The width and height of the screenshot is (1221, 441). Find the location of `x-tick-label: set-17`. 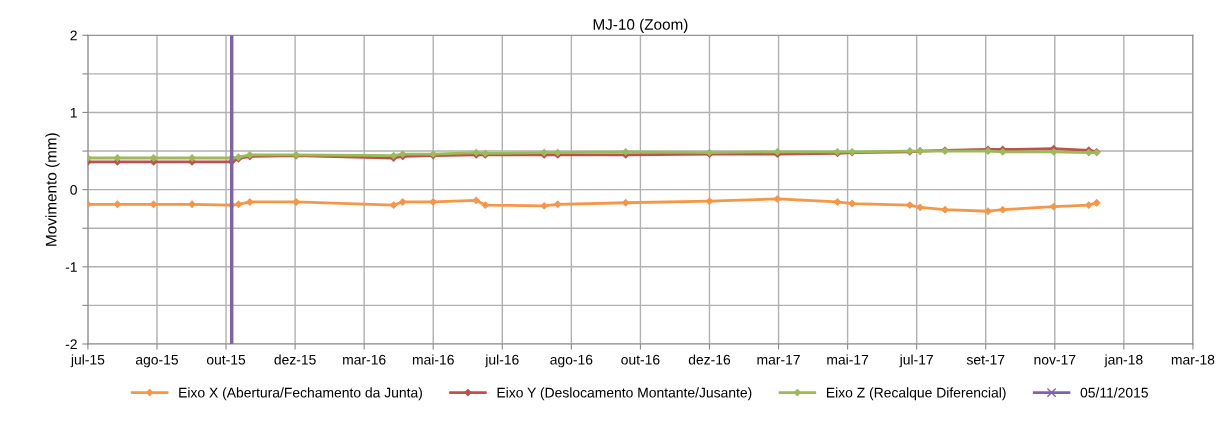

x-tick-label: set-17 is located at coordinates (985, 359).